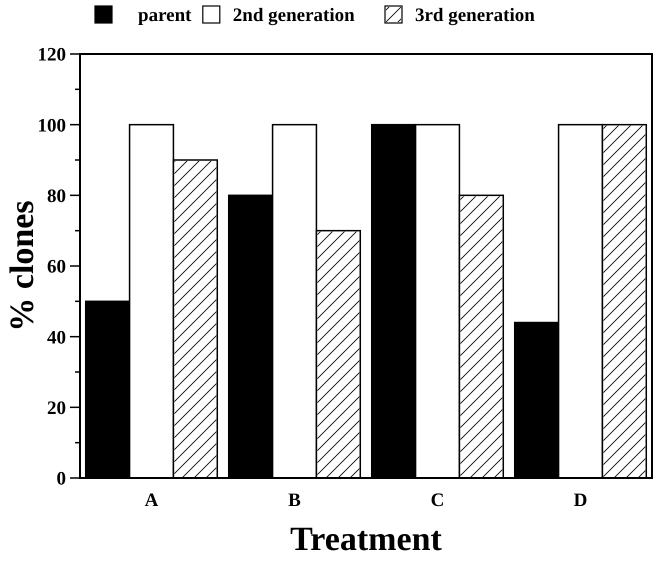 This screenshot has width=663, height=567. Describe the element at coordinates (475, 15) in the screenshot. I see `legend-label: 3rd generation` at that location.